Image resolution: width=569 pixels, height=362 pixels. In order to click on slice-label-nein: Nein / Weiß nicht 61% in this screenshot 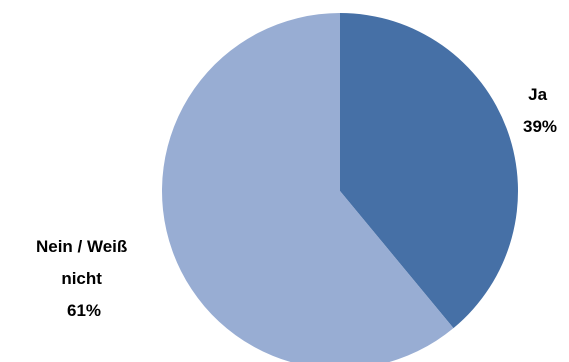, I will do `click(84, 278)`.